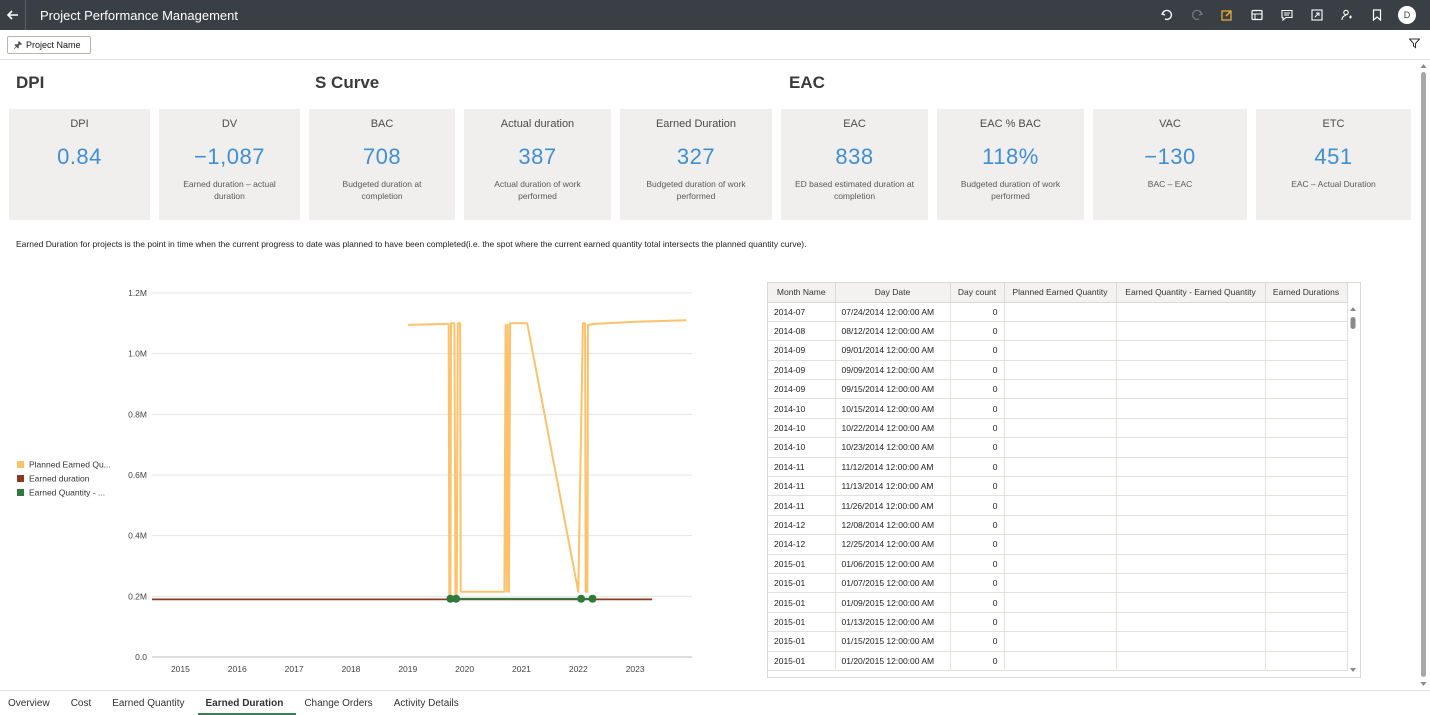  What do you see at coordinates (29, 703) in the screenshot?
I see `tab-overview: Overview` at bounding box center [29, 703].